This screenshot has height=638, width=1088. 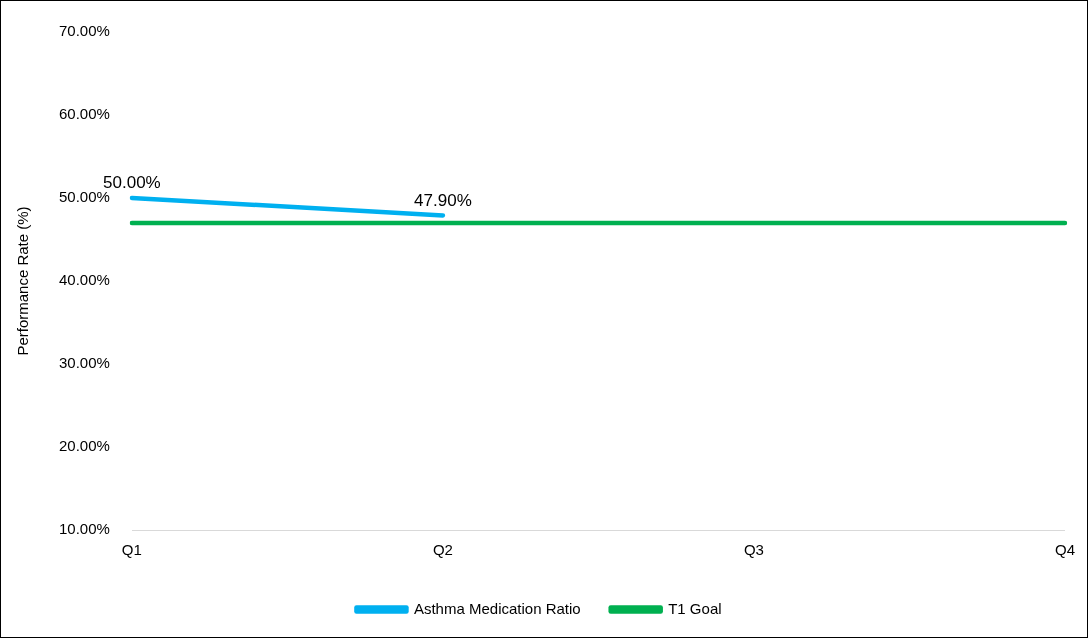 What do you see at coordinates (84, 363) in the screenshot?
I see `y-tick-label: 30.00%` at bounding box center [84, 363].